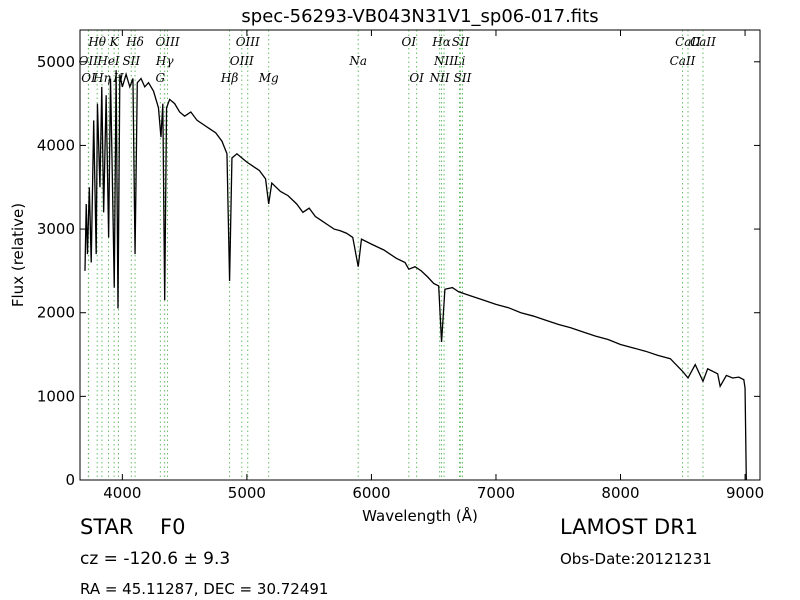 The height and width of the screenshot is (600, 800). Describe the element at coordinates (164, 61) in the screenshot. I see `spectral-line-label: Hγ` at that location.